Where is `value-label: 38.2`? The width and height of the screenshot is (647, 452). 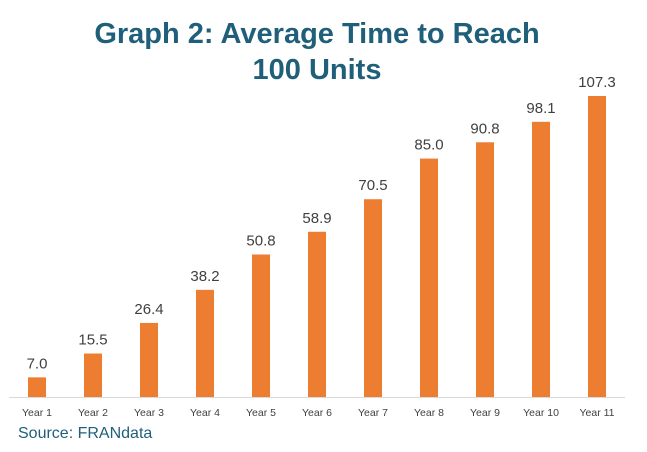 value-label: 38.2 is located at coordinates (204, 276).